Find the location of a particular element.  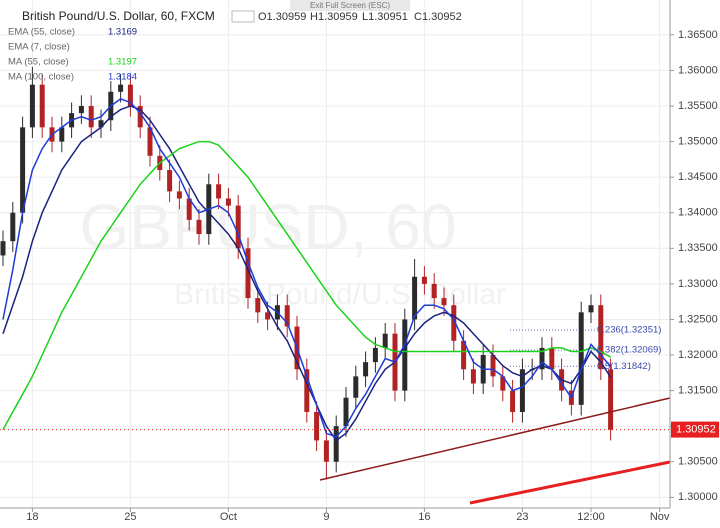

legend-label: MA (55, close) is located at coordinates (38, 62).